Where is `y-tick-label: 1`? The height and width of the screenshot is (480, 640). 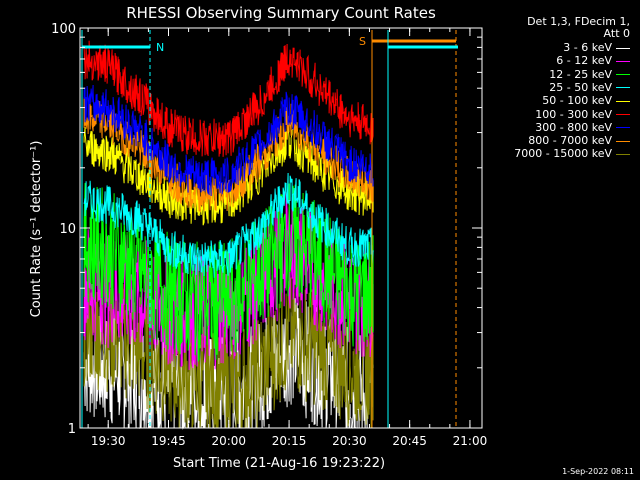 y-tick-label: 1 is located at coordinates (72, 429).